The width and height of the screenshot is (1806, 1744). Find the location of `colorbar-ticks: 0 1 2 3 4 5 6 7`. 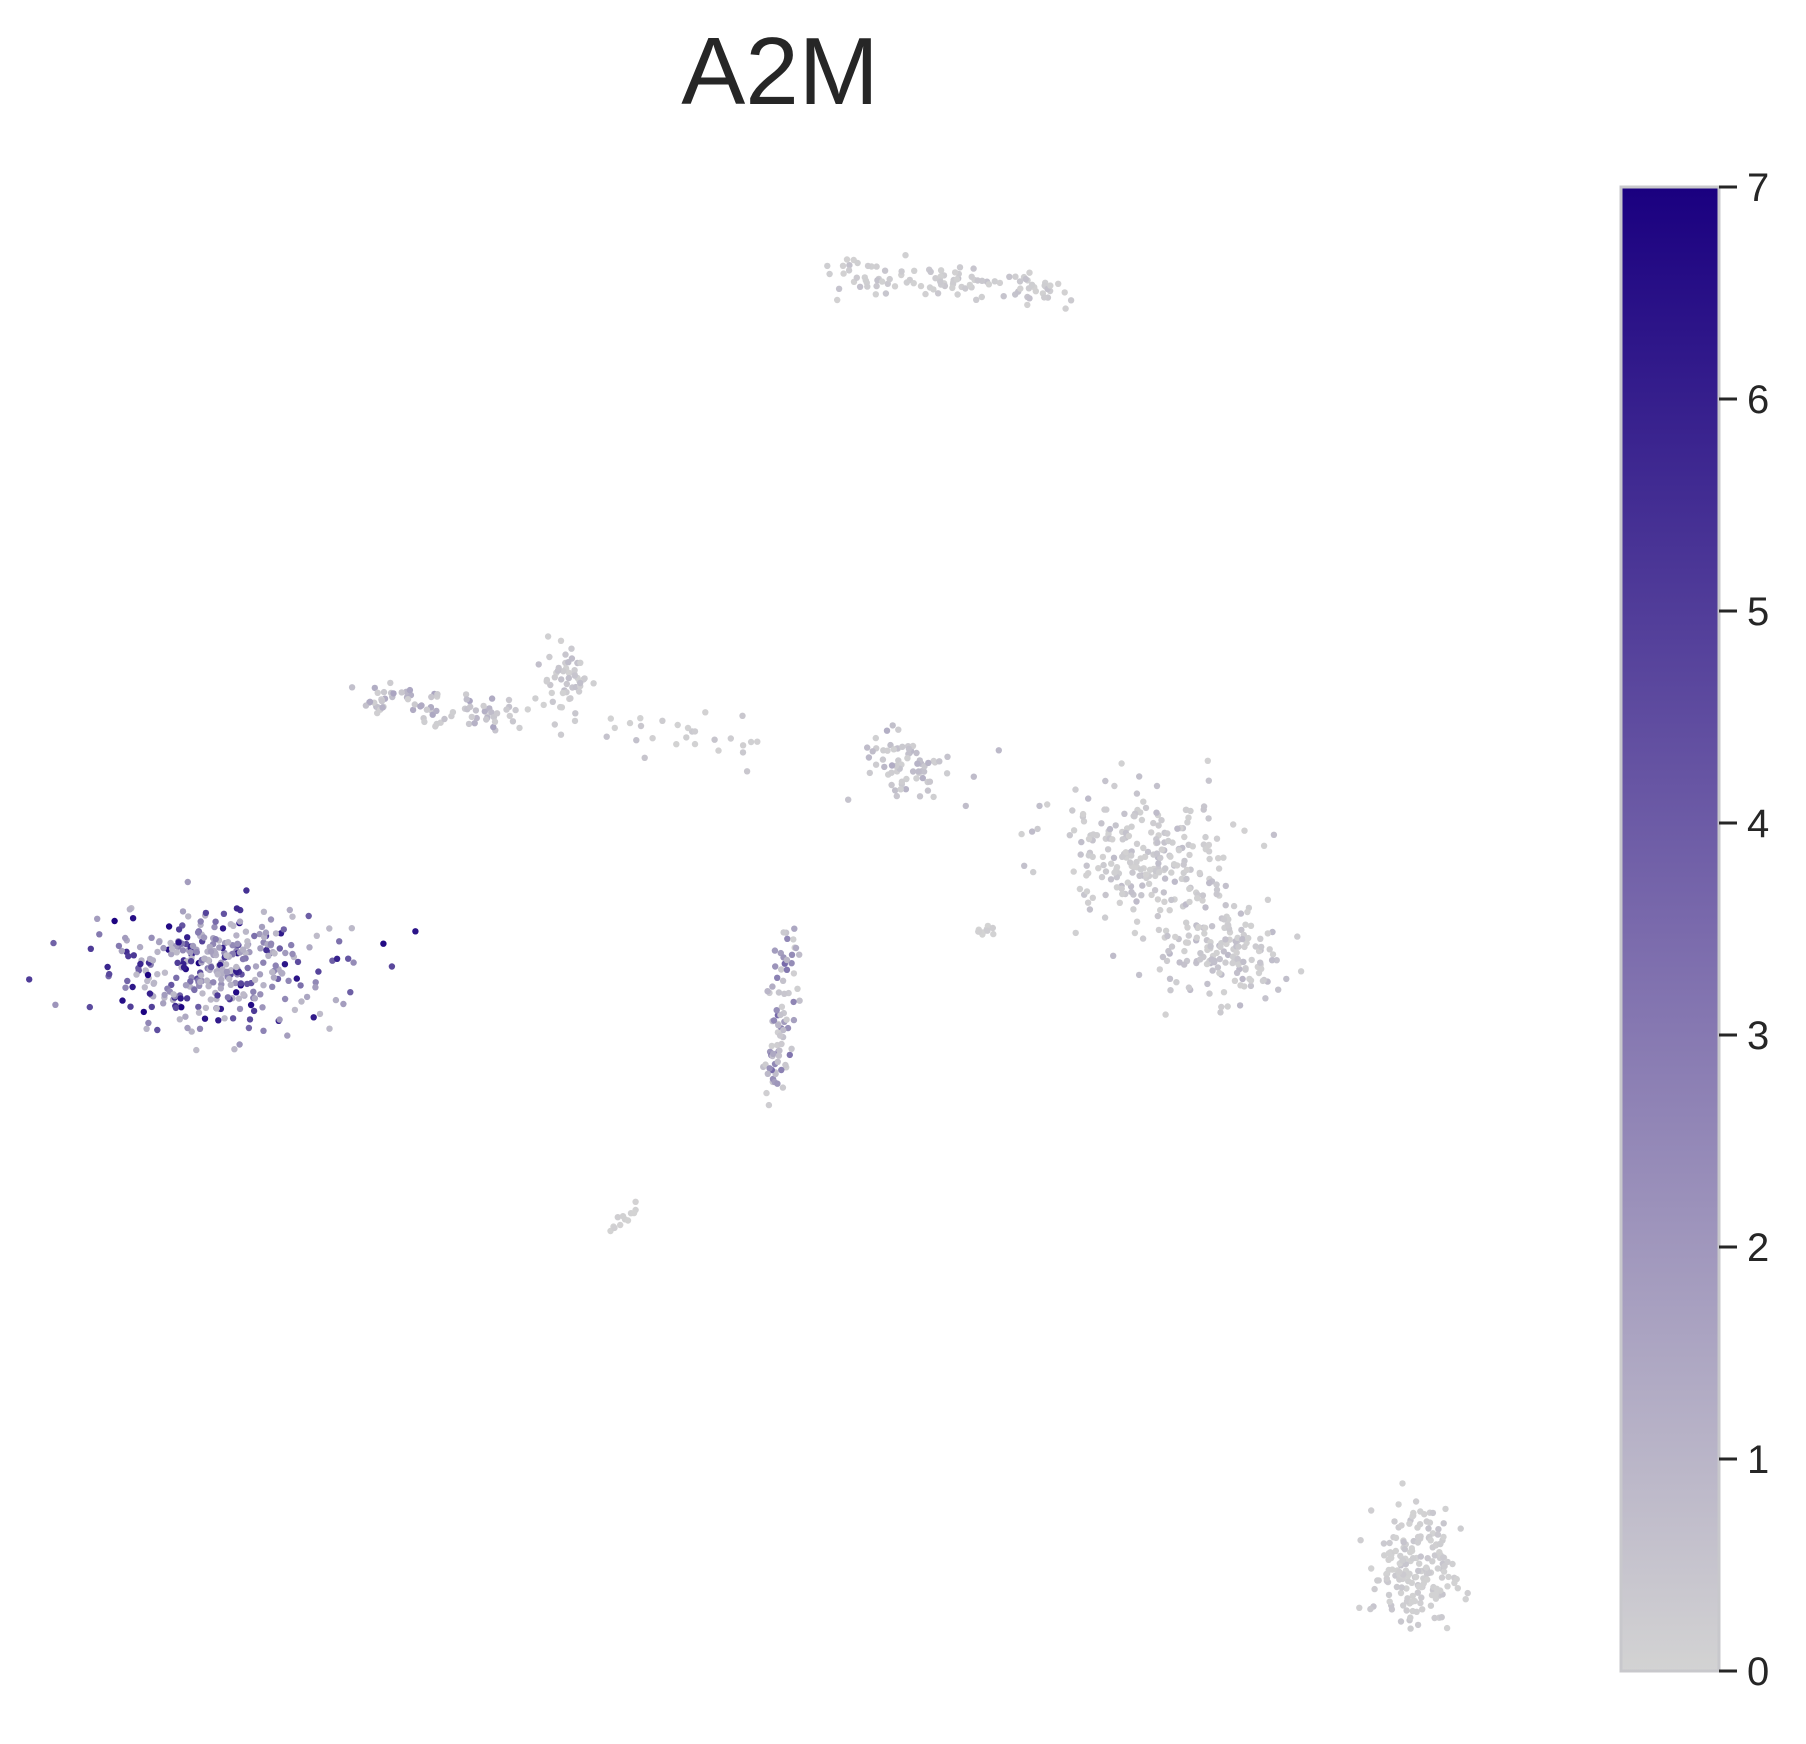

colorbar-ticks: 0 1 2 3 4 5 6 7 is located at coordinates (1744, 930).